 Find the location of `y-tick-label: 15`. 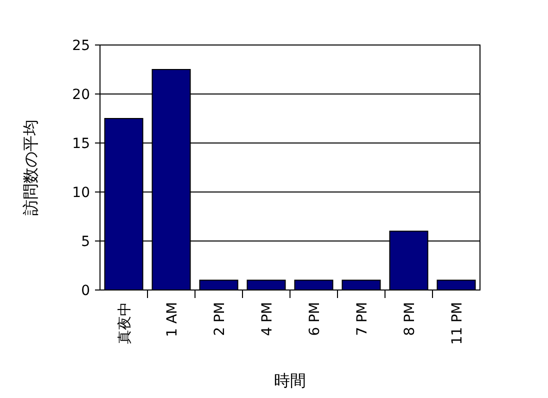

y-tick-label: 15 is located at coordinates (81, 144).